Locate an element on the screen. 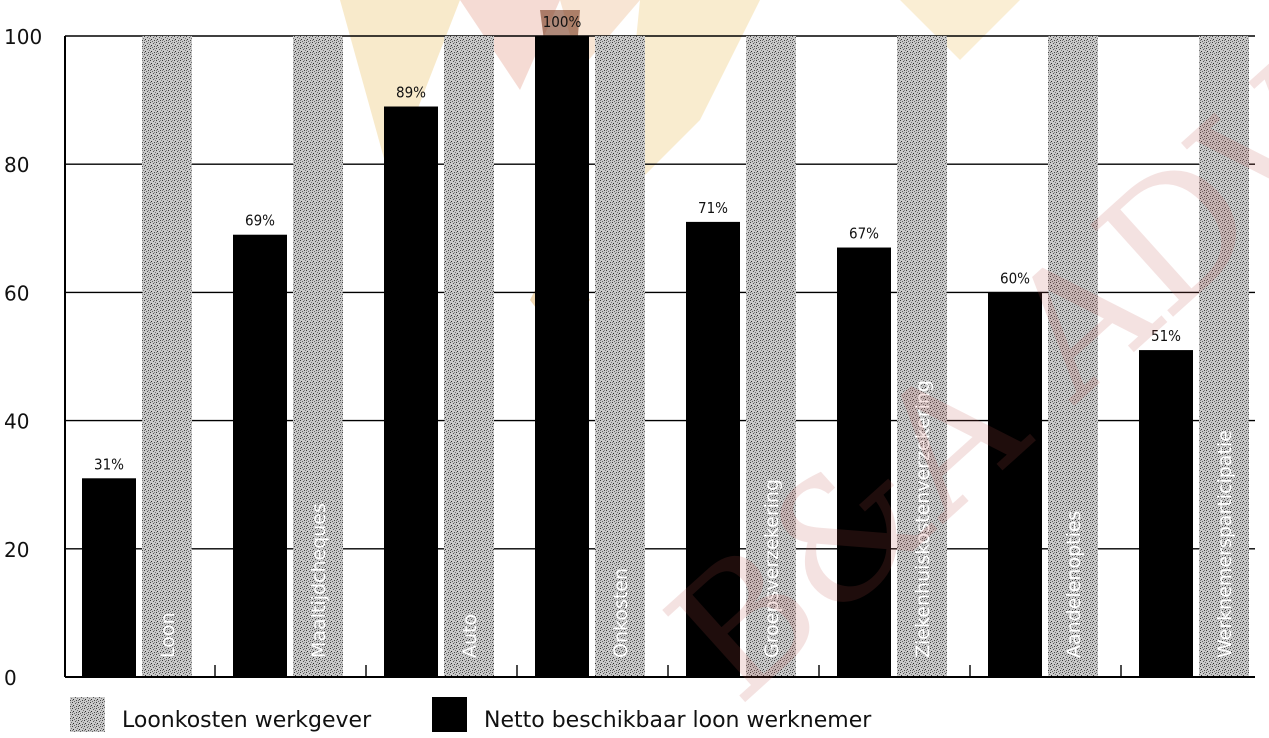 The width and height of the screenshot is (1269, 738). legend-label-net: Netto beschikbaar loon werknemer is located at coordinates (678, 720).